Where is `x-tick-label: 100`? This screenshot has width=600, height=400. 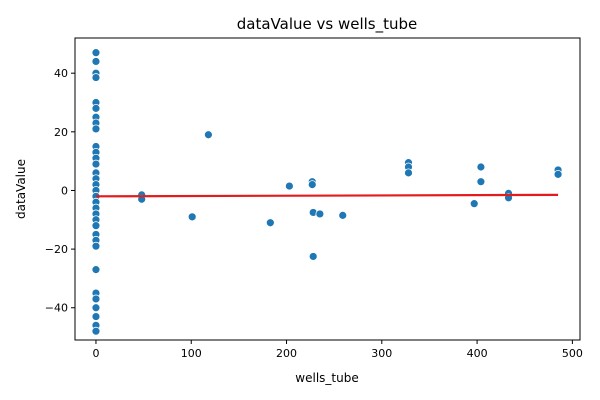
x-tick-label: 100 is located at coordinates (191, 353).